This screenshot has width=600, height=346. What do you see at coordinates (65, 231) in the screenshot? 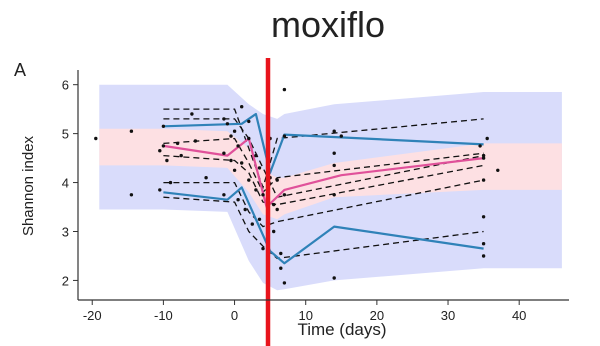
I see `y-tick-label: 3` at bounding box center [65, 231].